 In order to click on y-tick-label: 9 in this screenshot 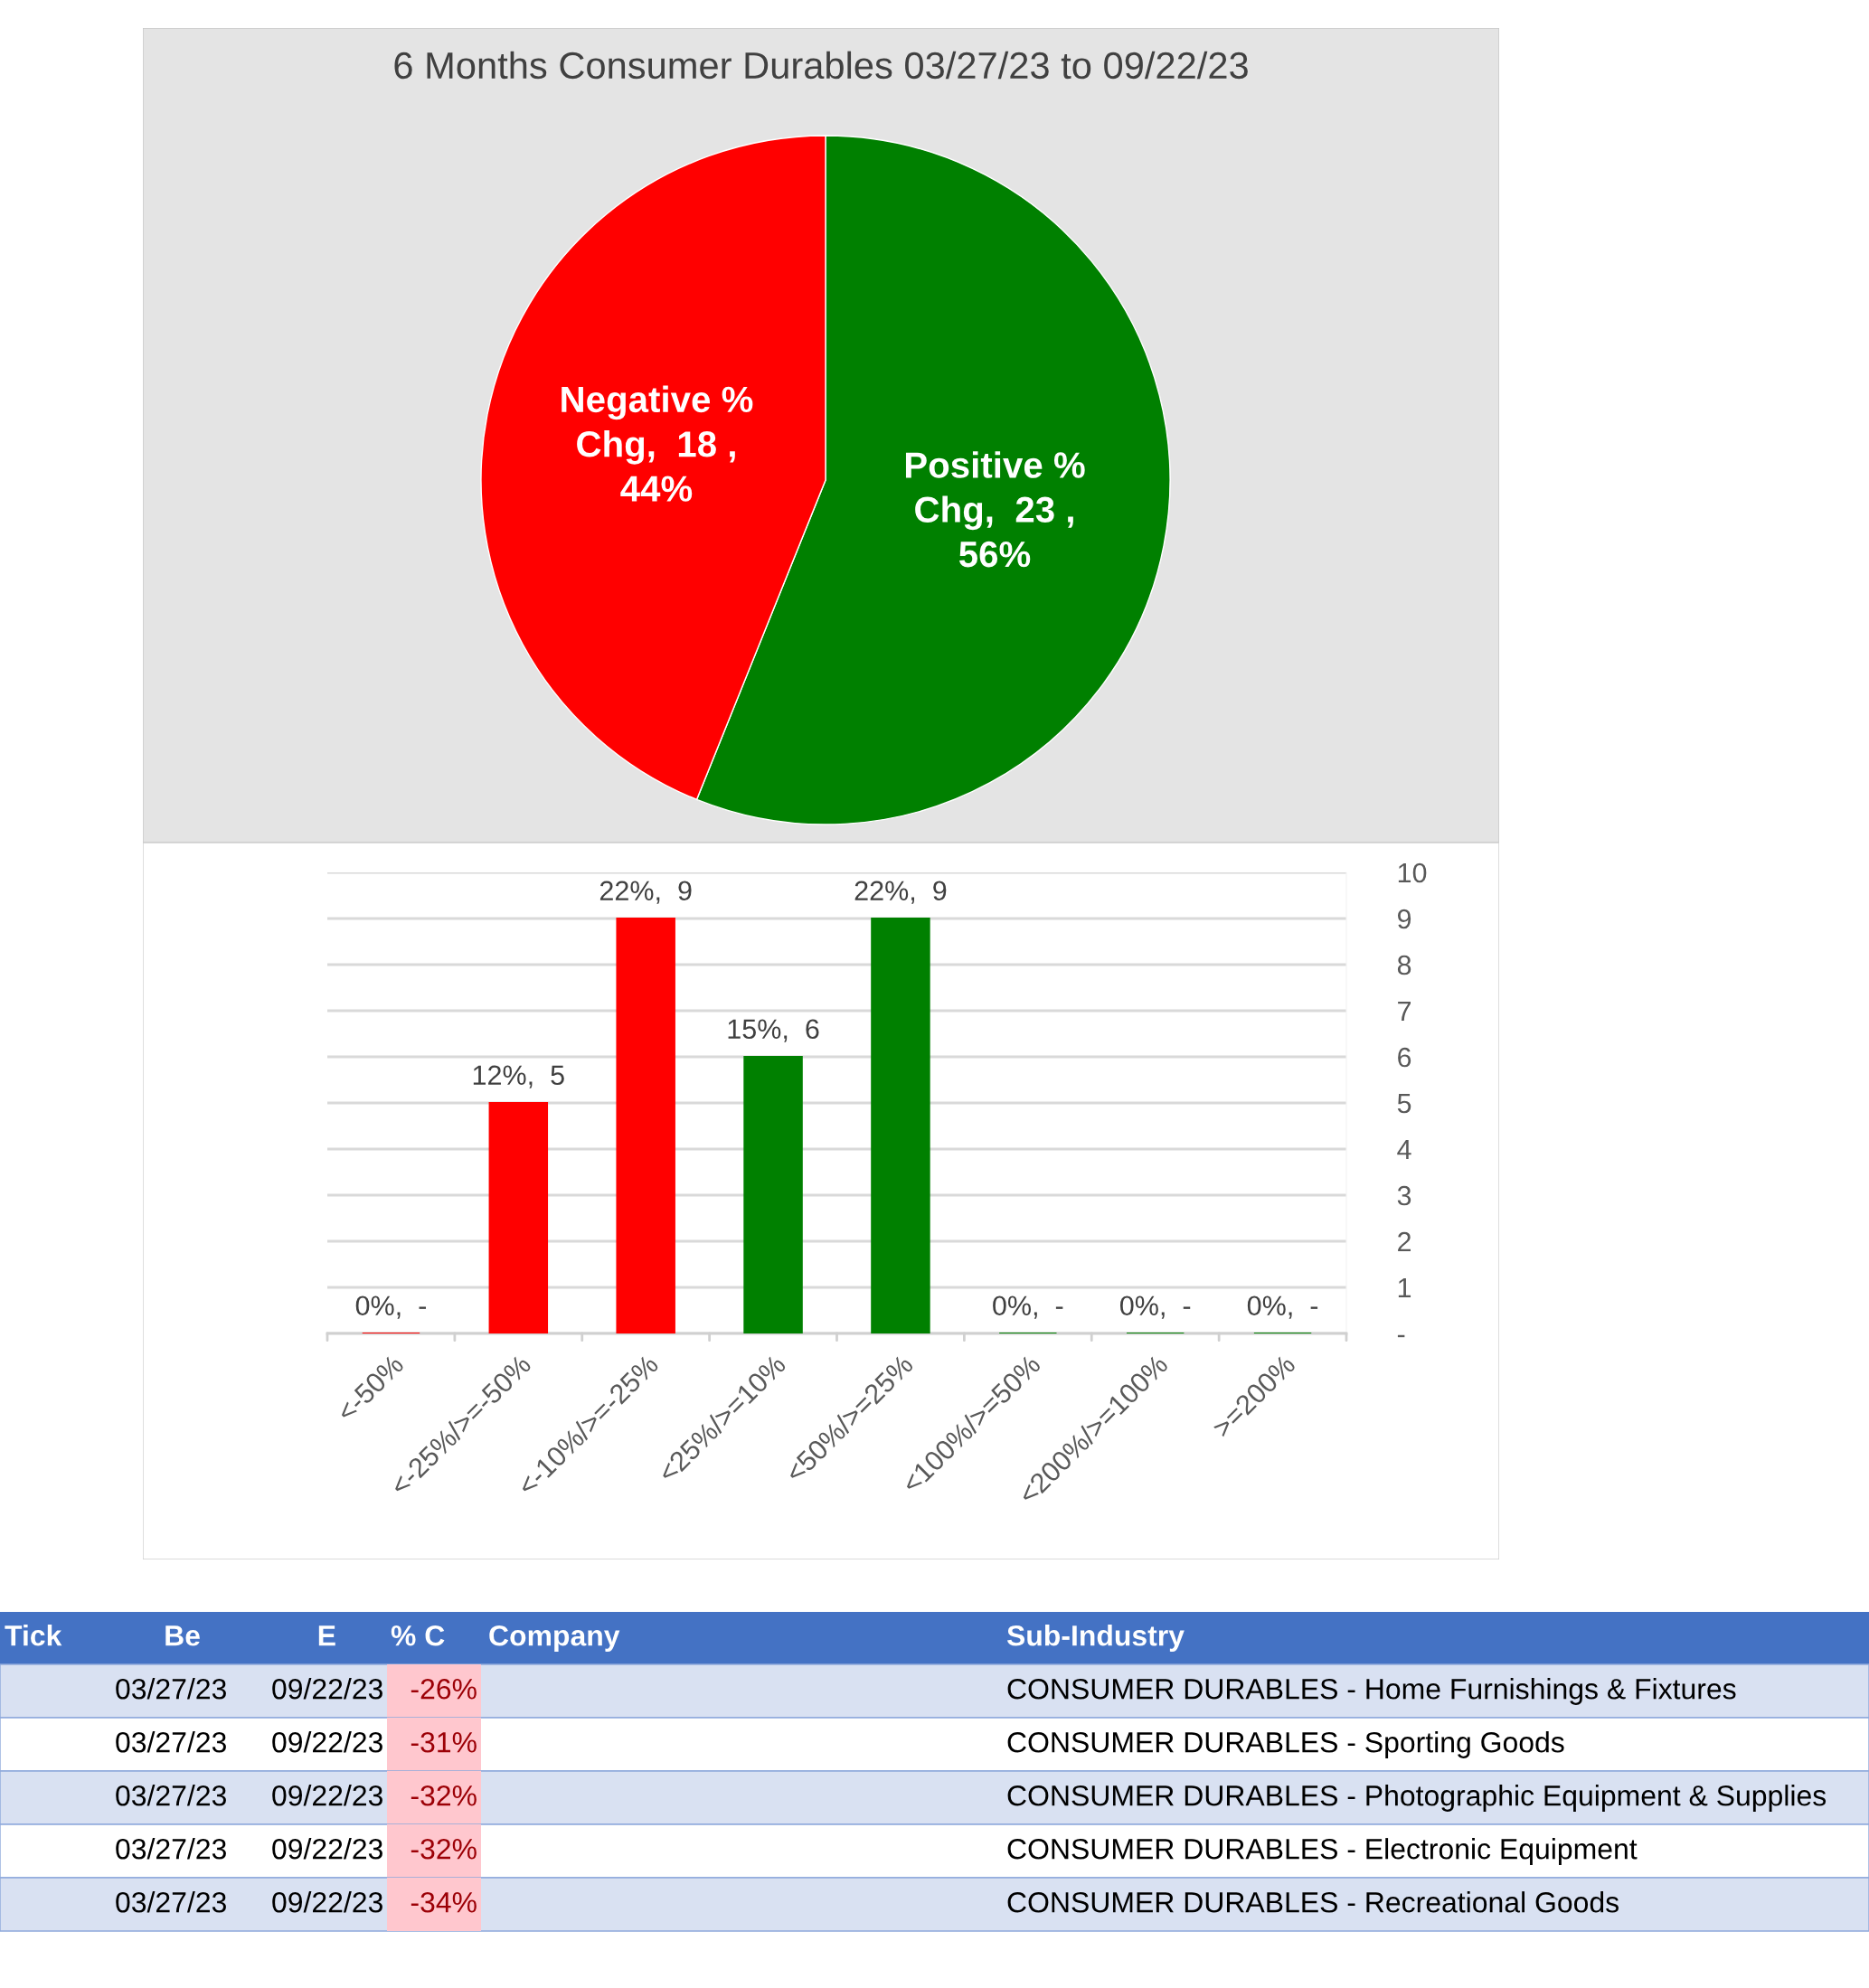, I will do `click(1404, 919)`.